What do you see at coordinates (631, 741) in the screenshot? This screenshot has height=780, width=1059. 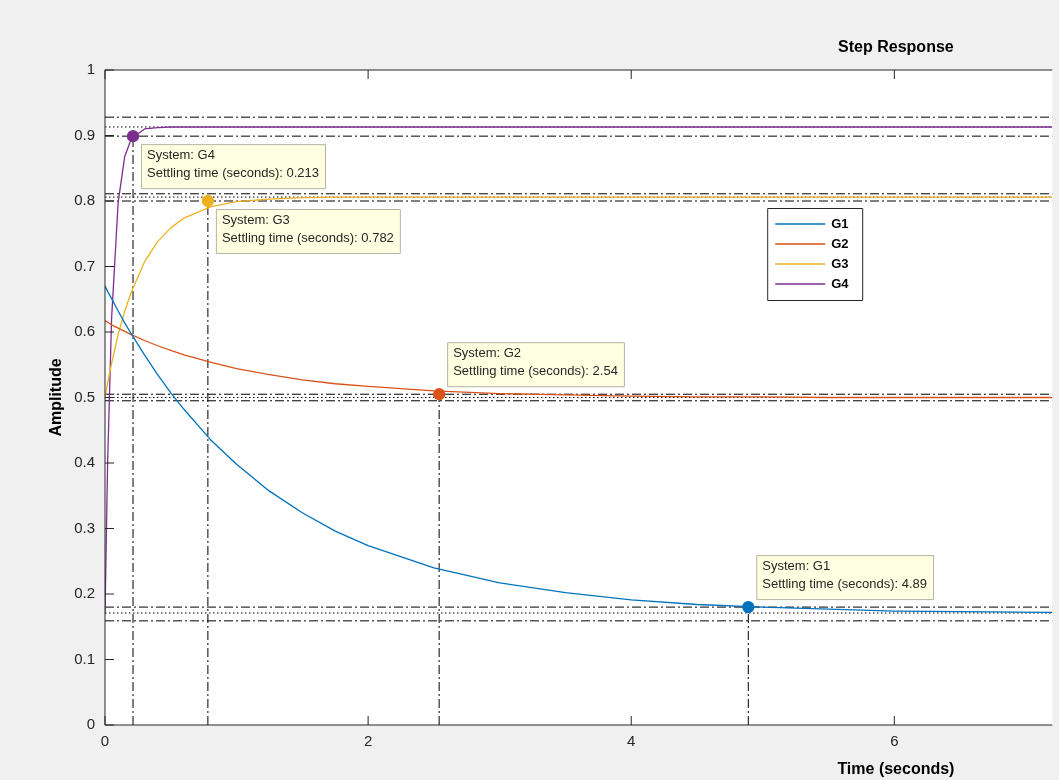 I see `x-tick-label: 4` at bounding box center [631, 741].